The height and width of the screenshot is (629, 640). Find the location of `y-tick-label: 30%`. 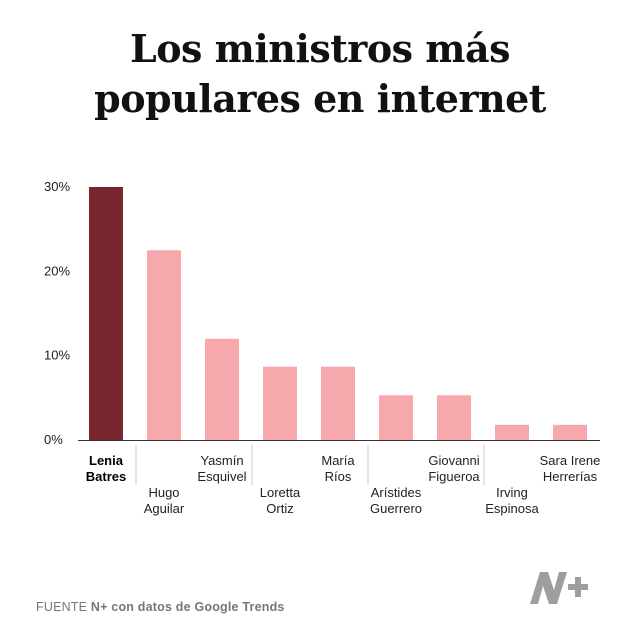

y-tick-label: 30% is located at coordinates (57, 186).